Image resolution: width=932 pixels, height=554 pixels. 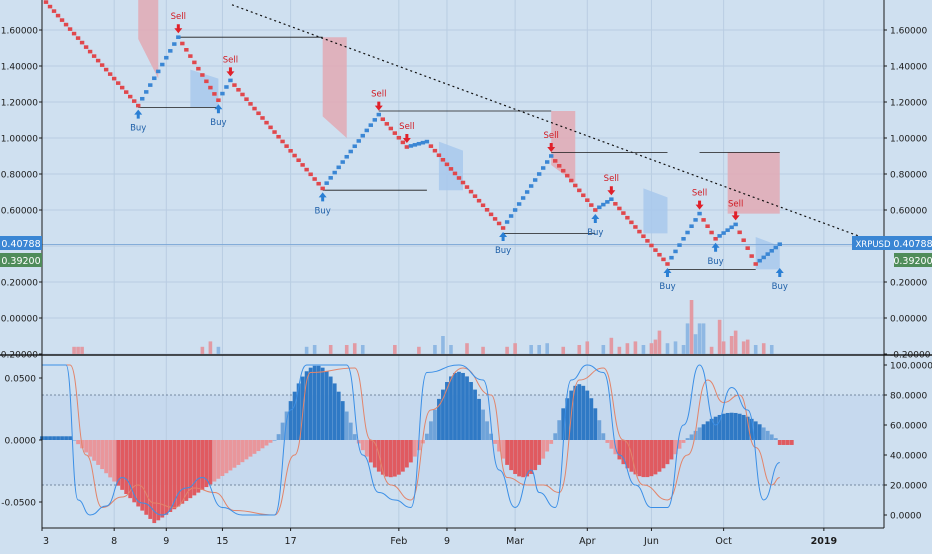 What do you see at coordinates (611, 179) in the screenshot?
I see `sell-signal-label: Sell` at bounding box center [611, 179].